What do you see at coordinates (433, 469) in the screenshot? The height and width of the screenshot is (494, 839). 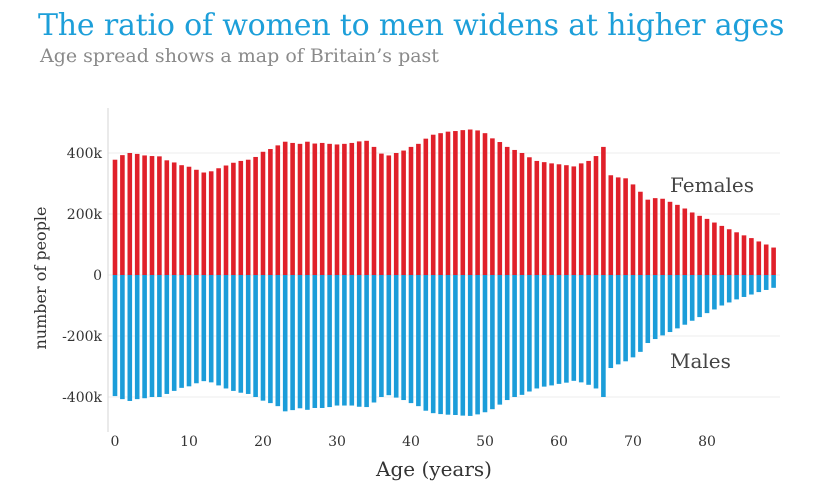 I see `x-axis-label: Age (years)` at bounding box center [433, 469].